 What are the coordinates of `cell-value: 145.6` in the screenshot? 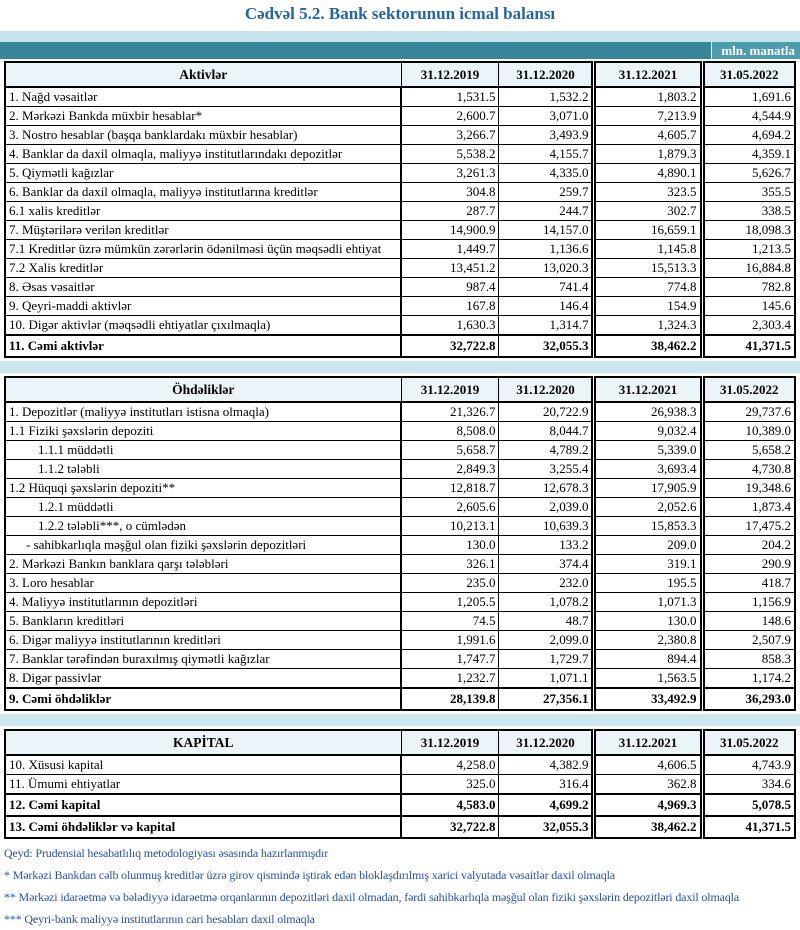 It's located at (747, 306).